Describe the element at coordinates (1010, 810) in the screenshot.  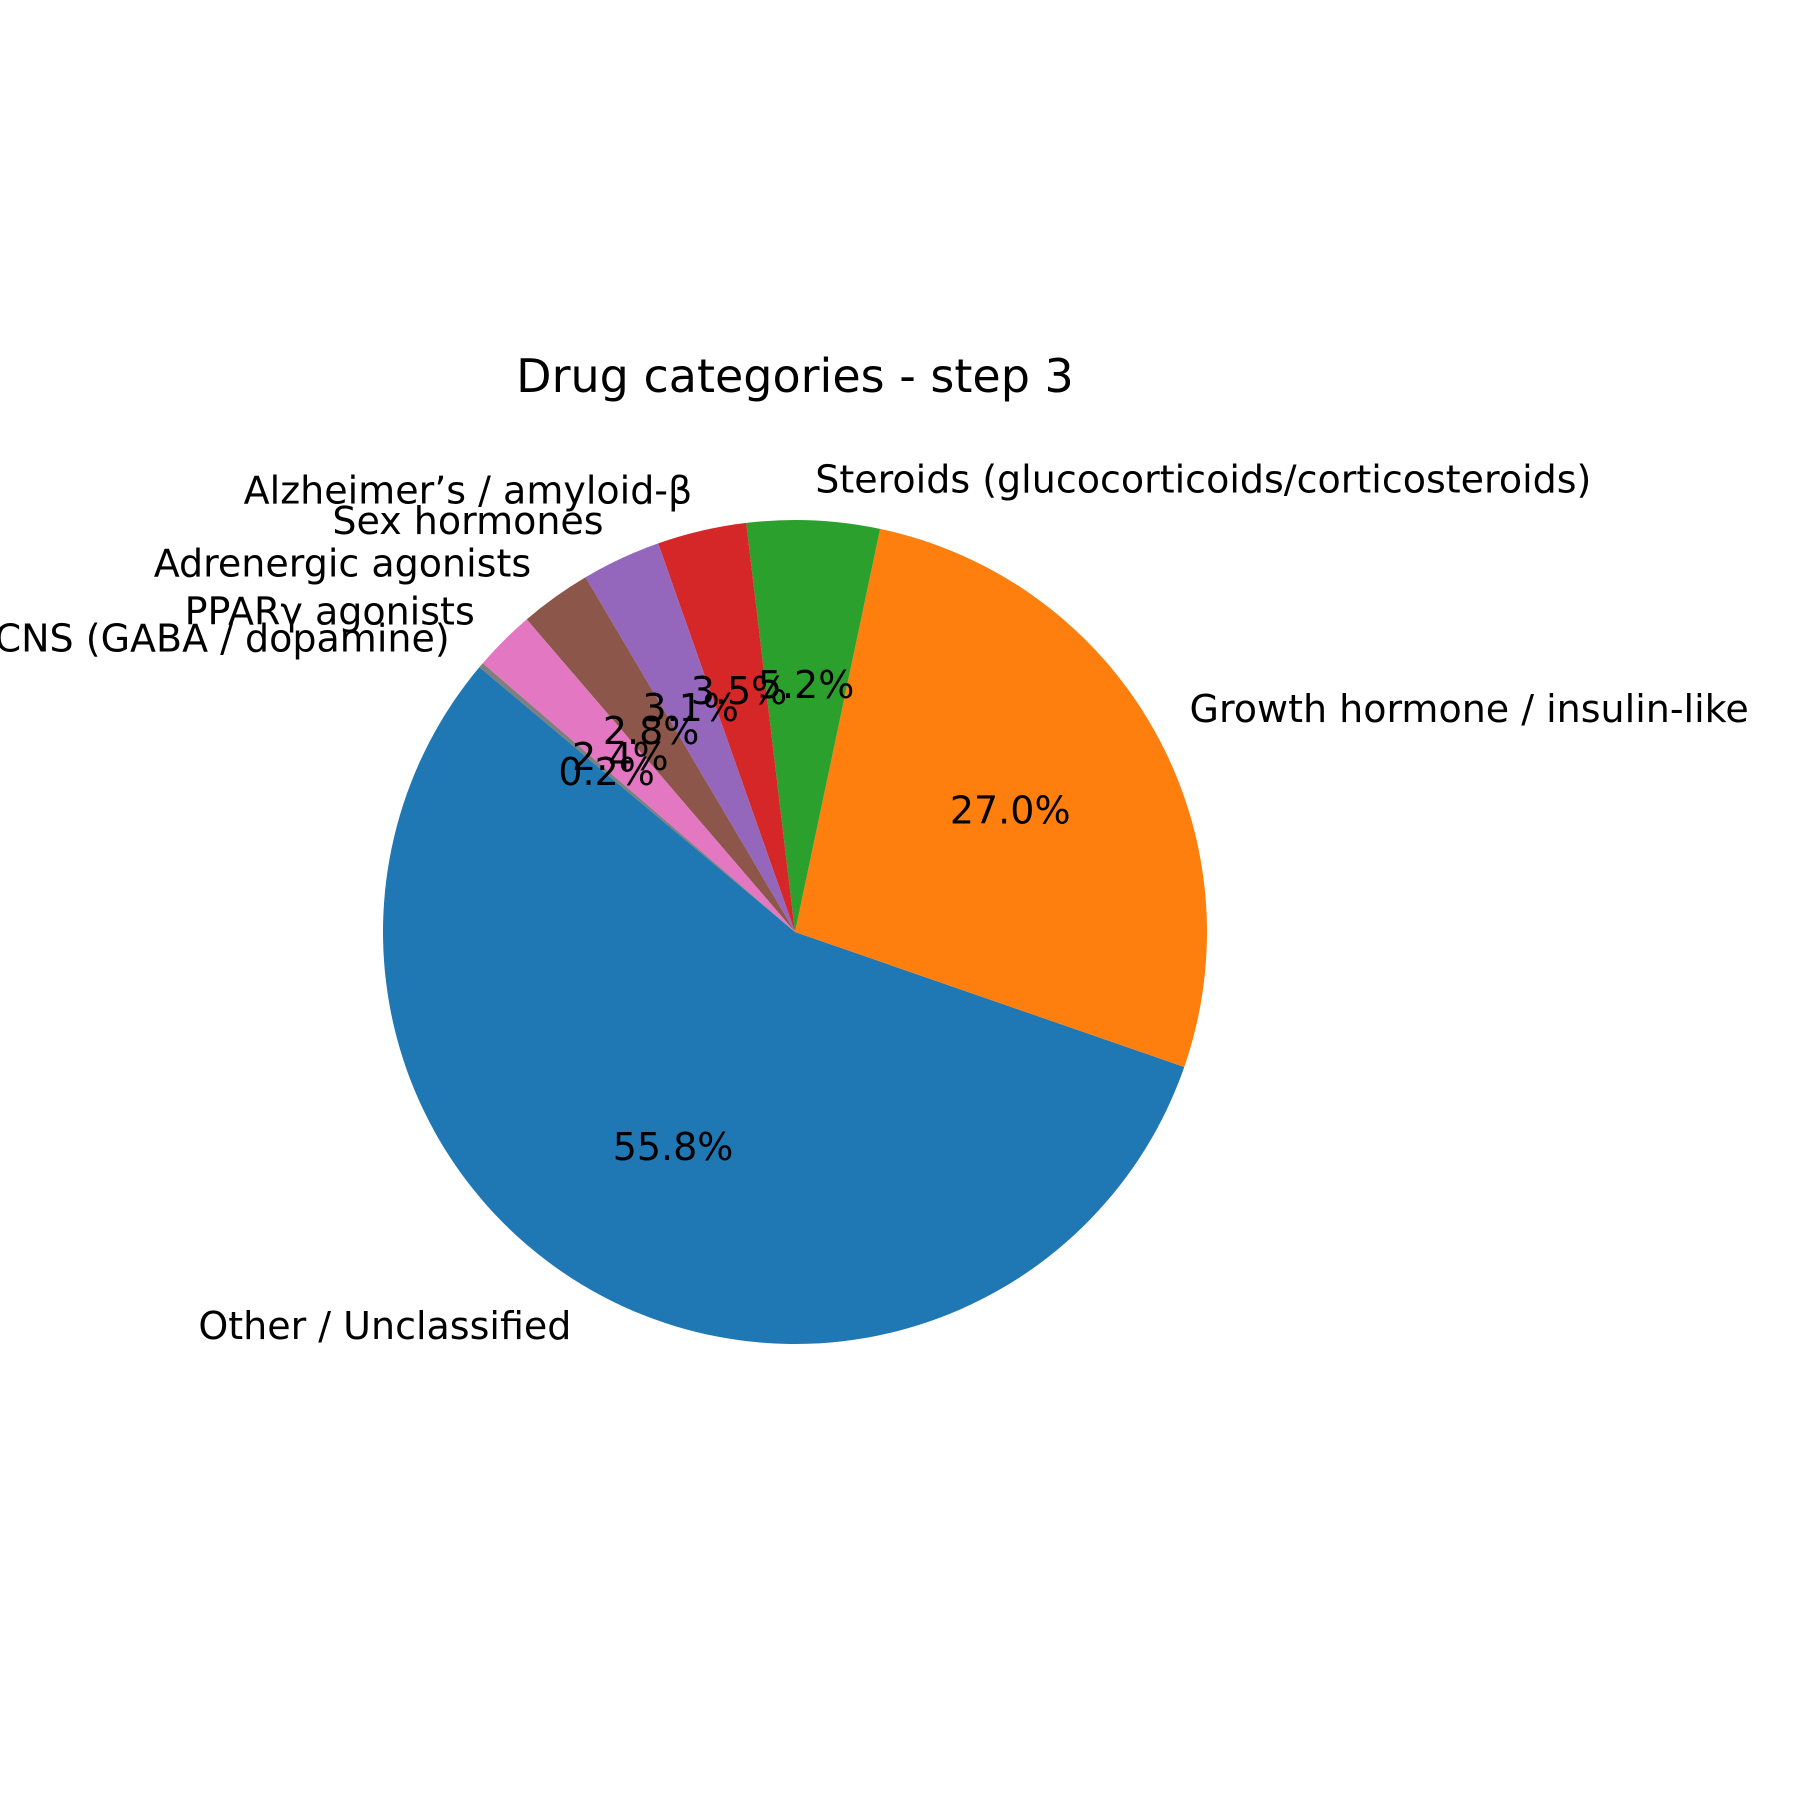
I see `pct-label-growth-hormone-insulin-like: 27.0%` at that location.